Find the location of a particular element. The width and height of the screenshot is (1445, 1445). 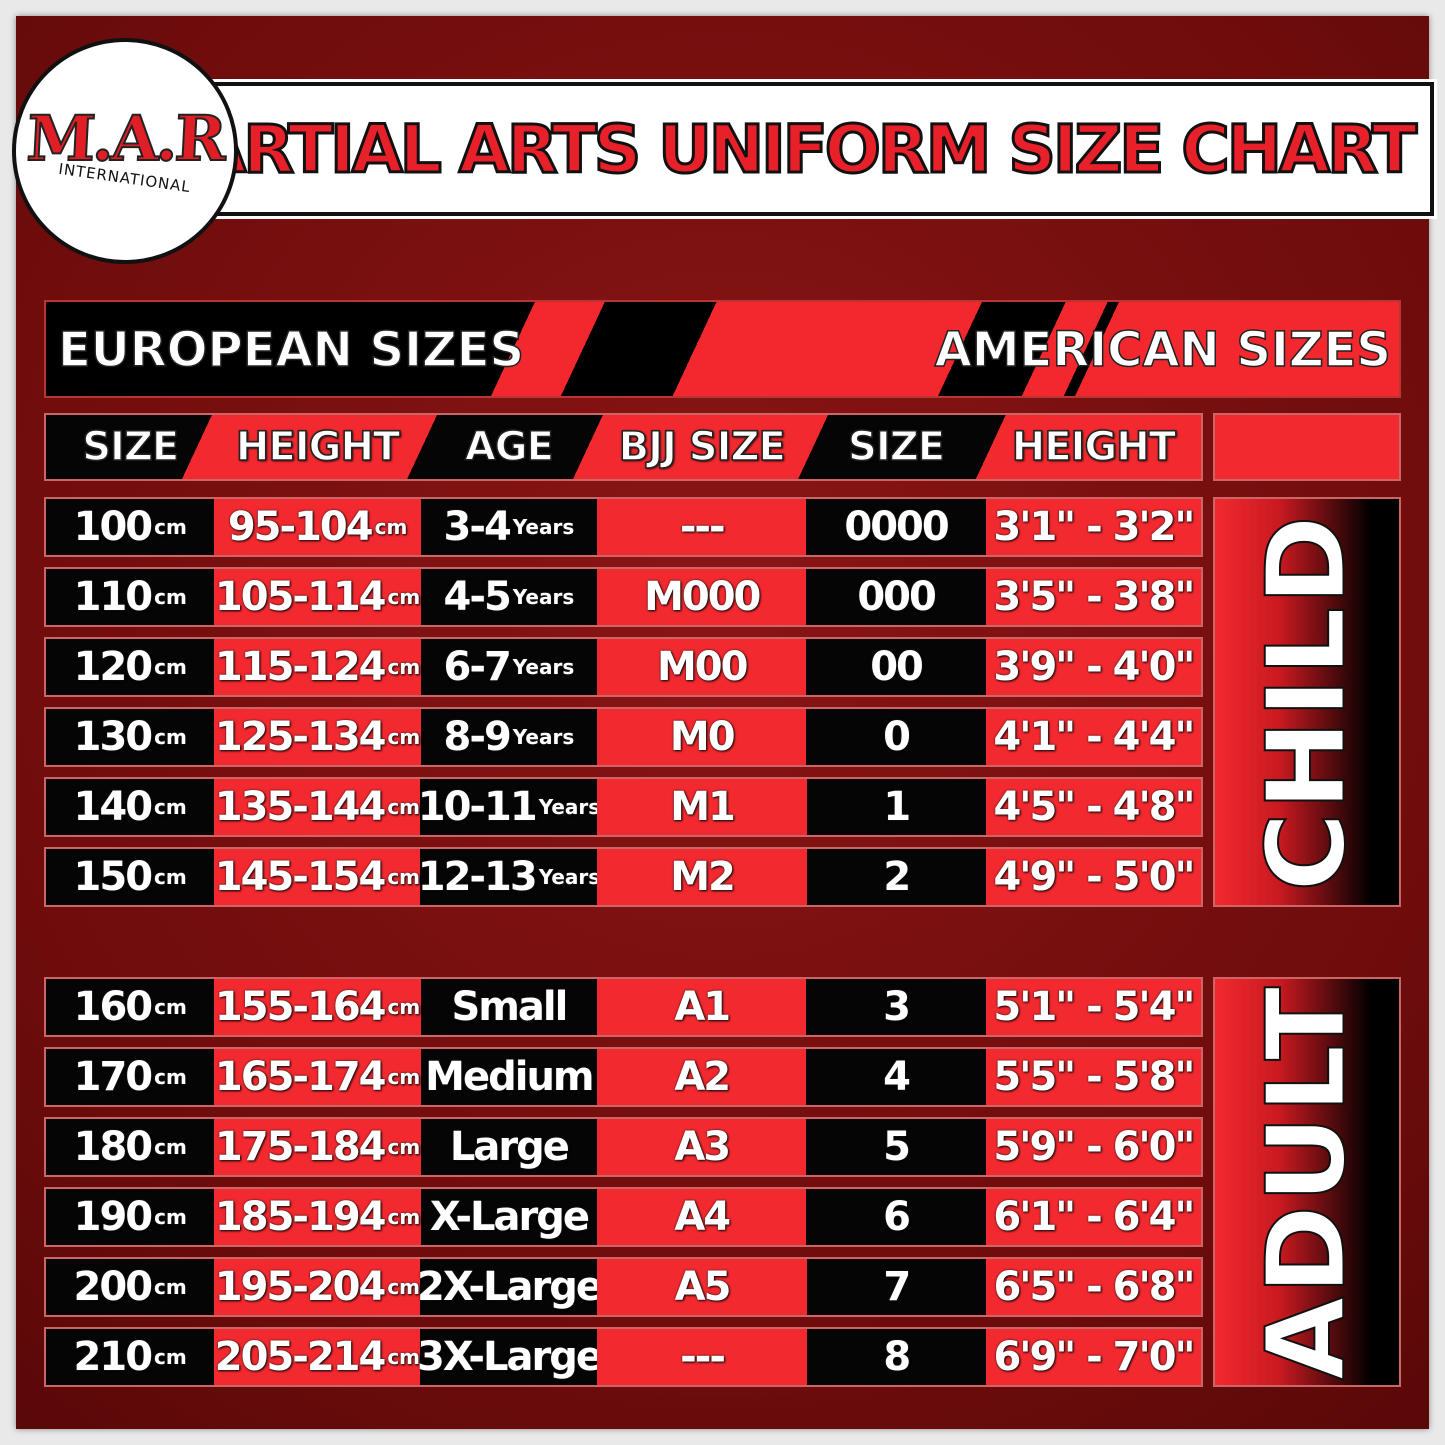

eu-height-cell-value: 105-114 is located at coordinates (300, 597).